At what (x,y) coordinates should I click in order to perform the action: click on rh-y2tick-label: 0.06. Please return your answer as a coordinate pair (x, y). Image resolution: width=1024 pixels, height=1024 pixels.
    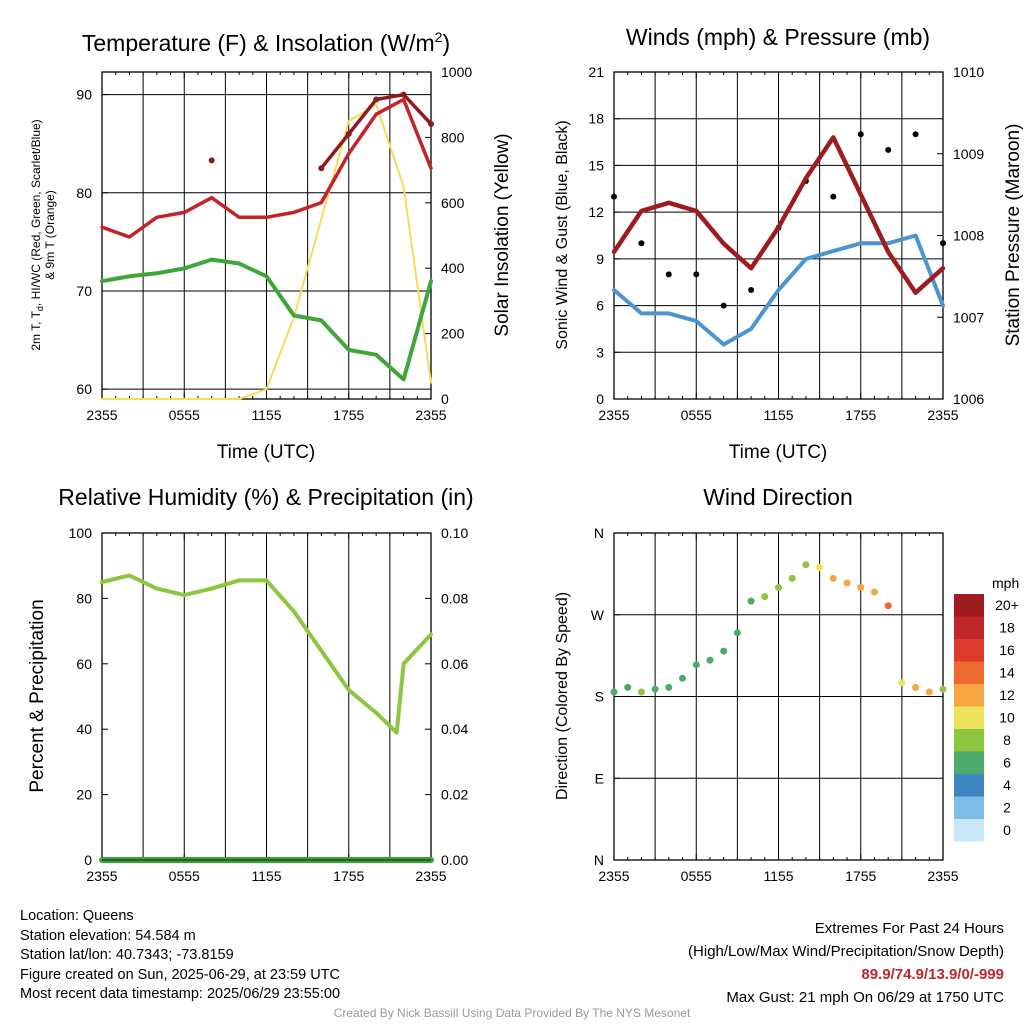
    Looking at the image, I should click on (454, 664).